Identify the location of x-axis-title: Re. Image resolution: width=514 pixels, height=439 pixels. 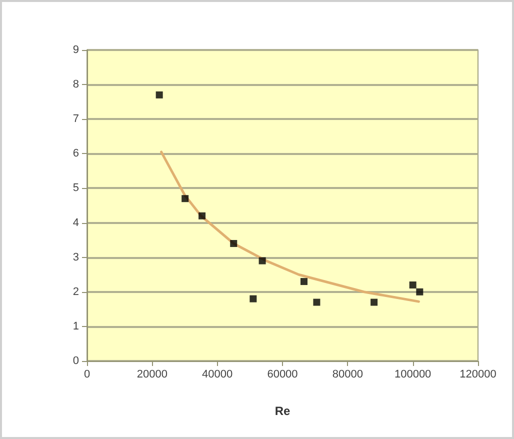
(282, 411).